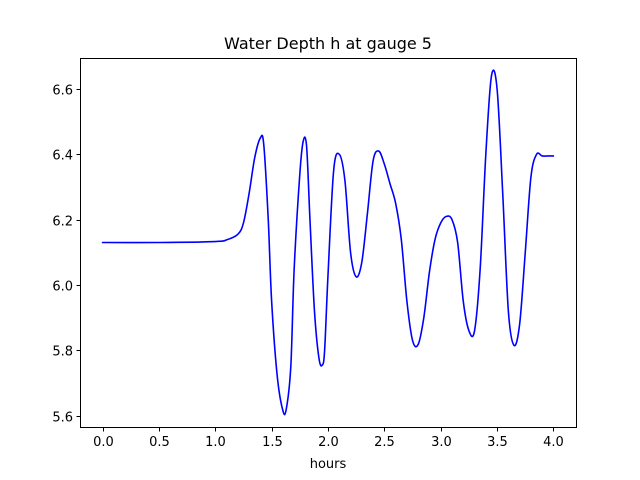  Describe the element at coordinates (384, 442) in the screenshot. I see `x-tick-label: 2.5` at that location.